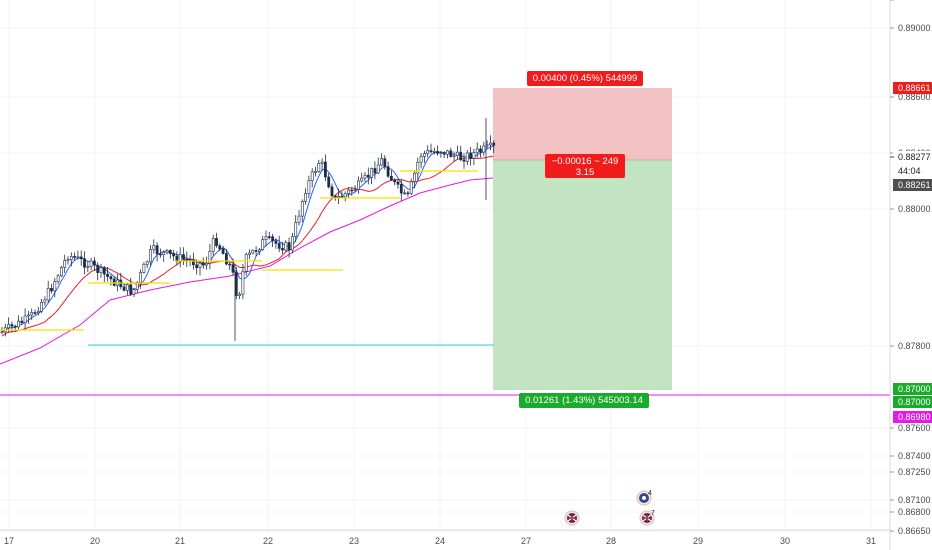 The width and height of the screenshot is (932, 550). I want to click on event-count-badge: 4, so click(650, 493).